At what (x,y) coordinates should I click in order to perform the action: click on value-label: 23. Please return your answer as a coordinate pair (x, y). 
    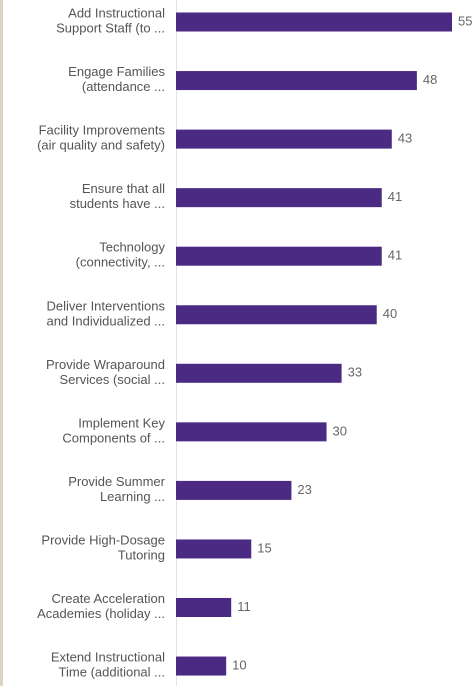
    Looking at the image, I should click on (304, 489).